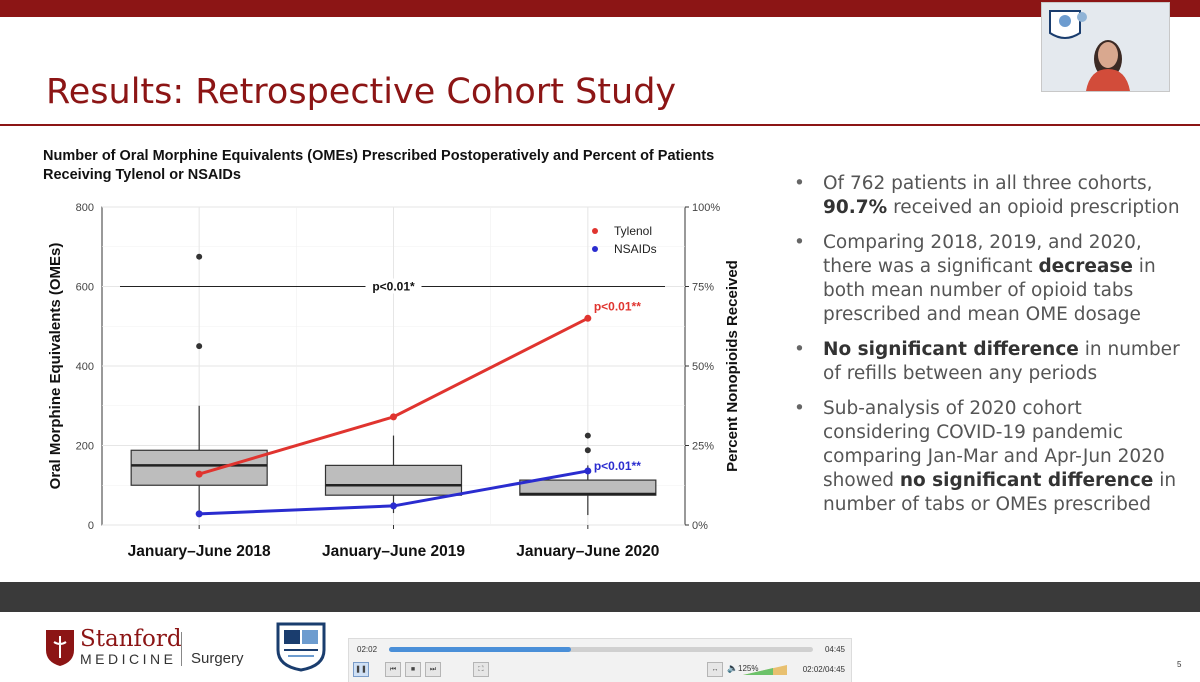 The height and width of the screenshot is (682, 1200). Describe the element at coordinates (823, 669) in the screenshot. I see `player-time-readout: 02:02/04:45` at that location.